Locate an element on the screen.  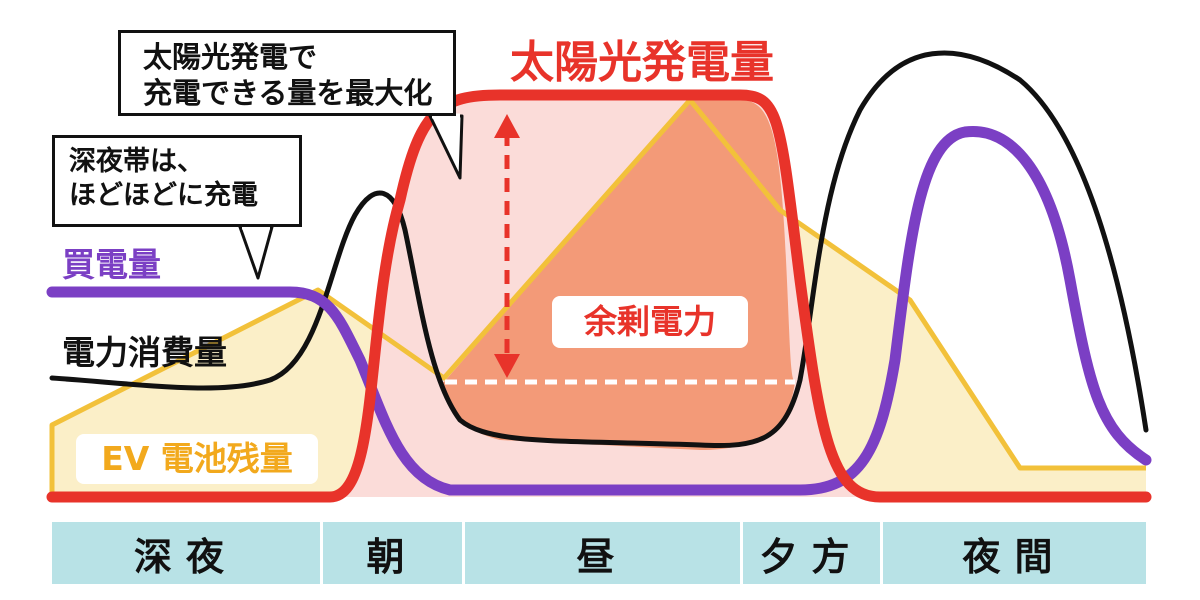
callout-solar-charge: 太陽光発電で 充電できる量を最大化 is located at coordinates (287, 73).